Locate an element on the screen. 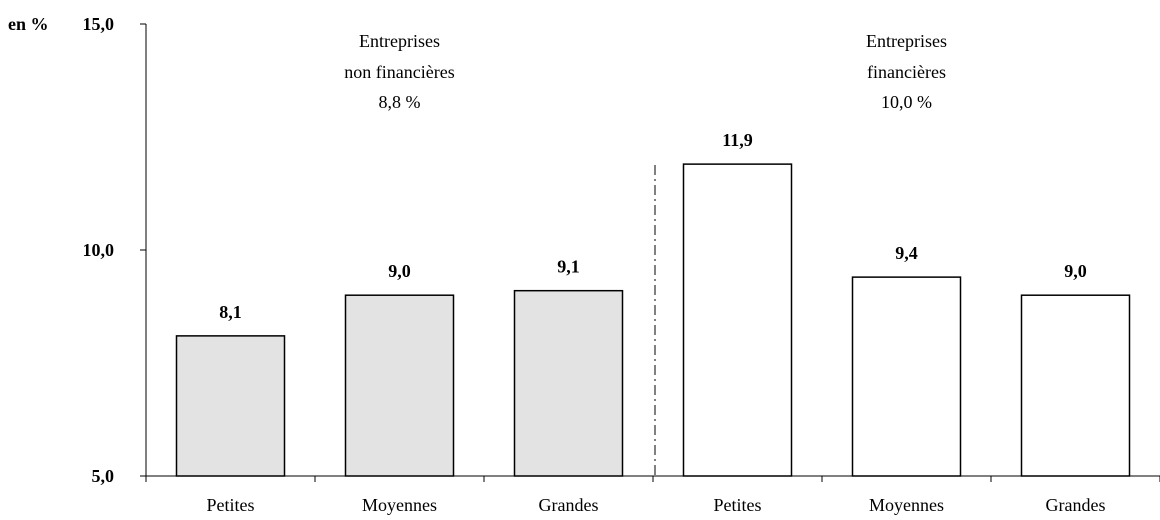 The image size is (1160, 520). y-axis-unit-label: en % is located at coordinates (28, 24).